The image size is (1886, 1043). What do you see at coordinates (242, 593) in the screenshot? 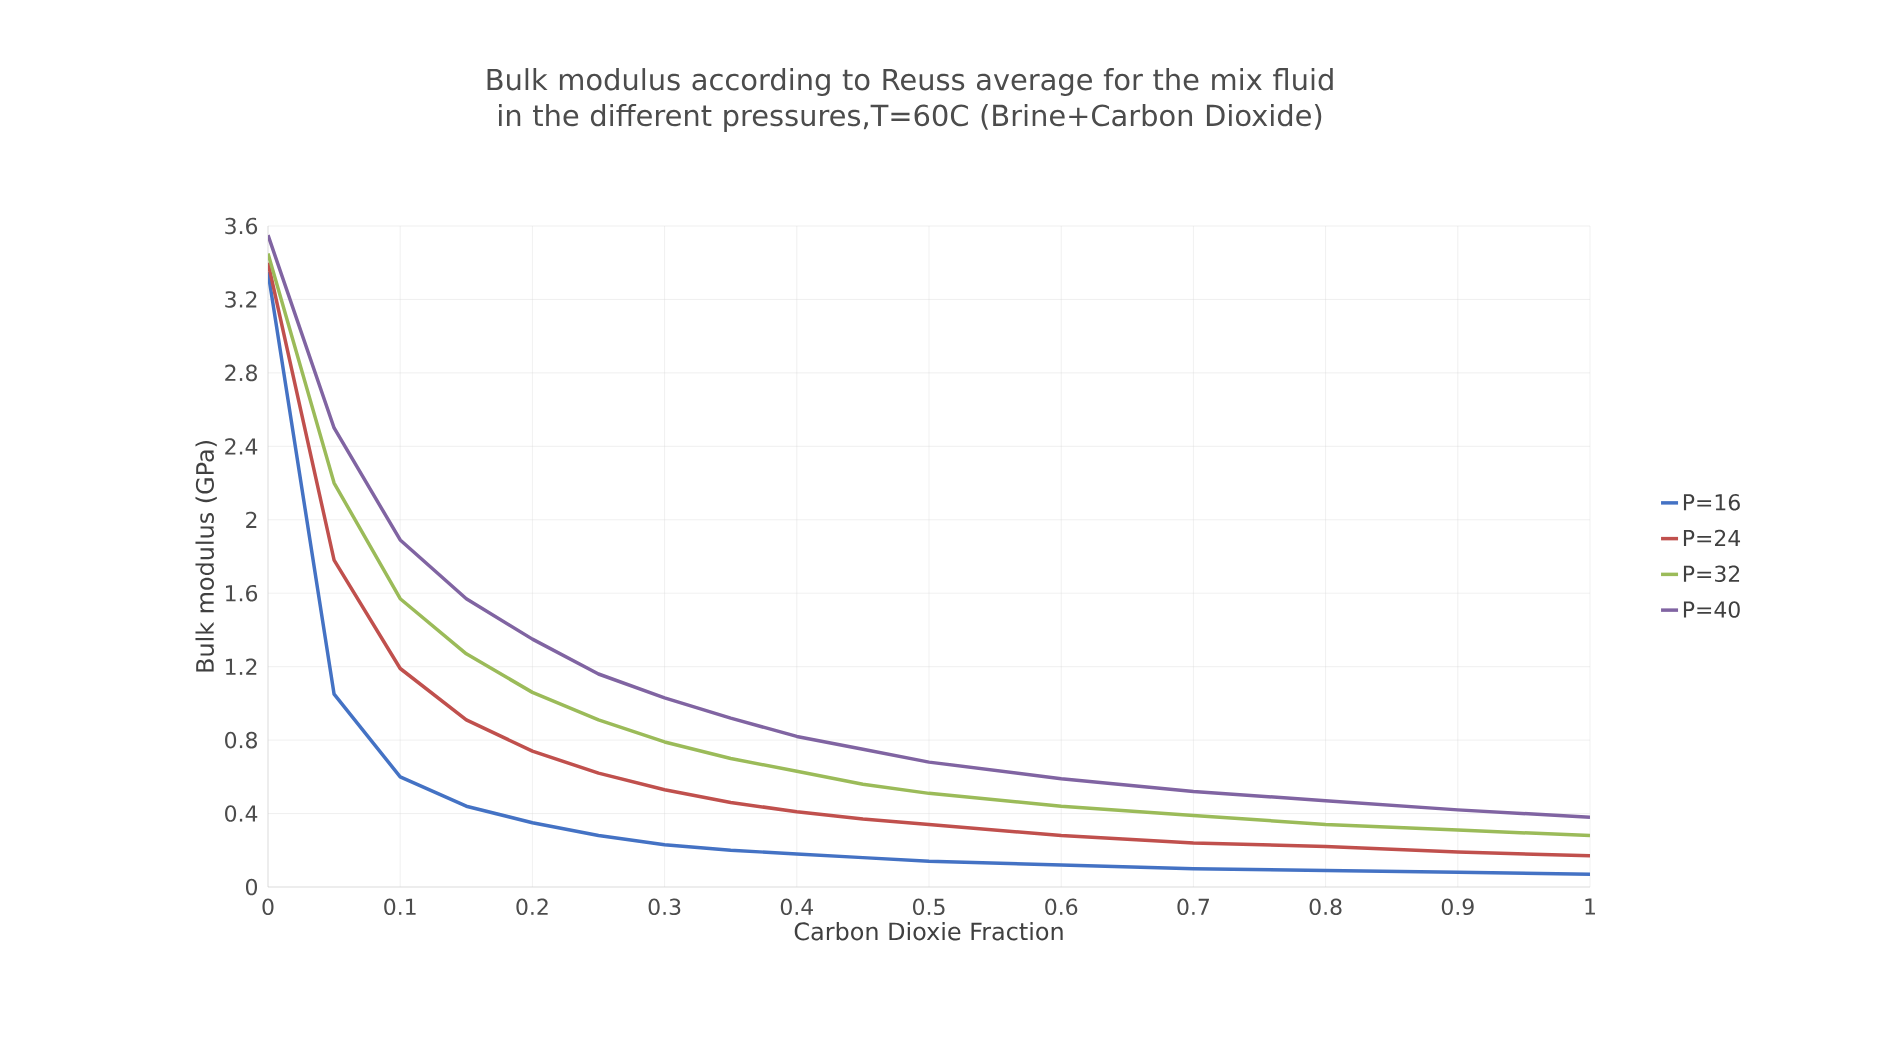
I see `y-tick-label: 1.6` at bounding box center [242, 593].